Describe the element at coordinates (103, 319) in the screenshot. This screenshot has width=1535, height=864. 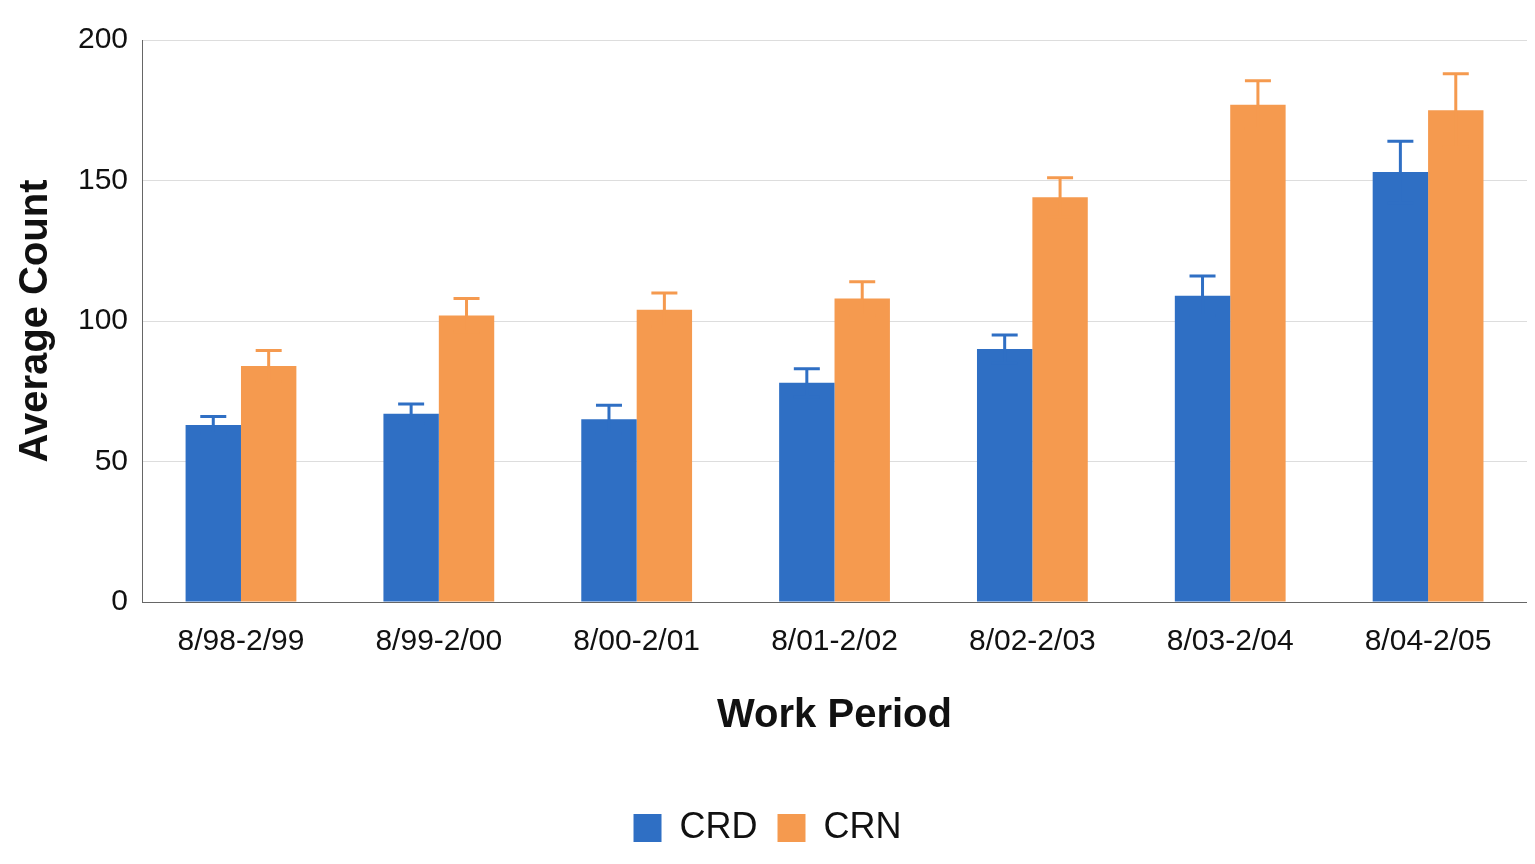
I see `y-tick-label: 100` at that location.